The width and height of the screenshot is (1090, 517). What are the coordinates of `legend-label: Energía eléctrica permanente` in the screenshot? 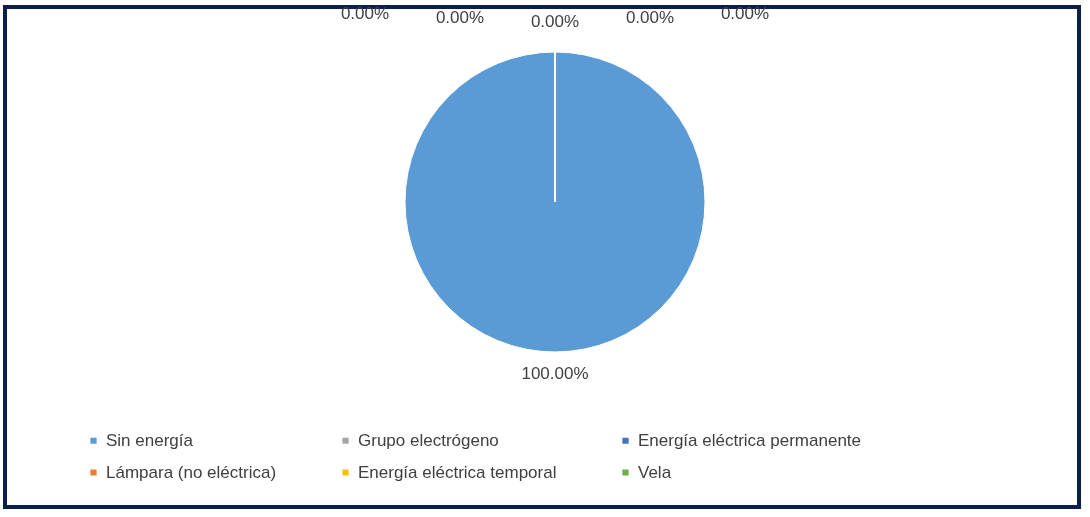 It's located at (750, 440).